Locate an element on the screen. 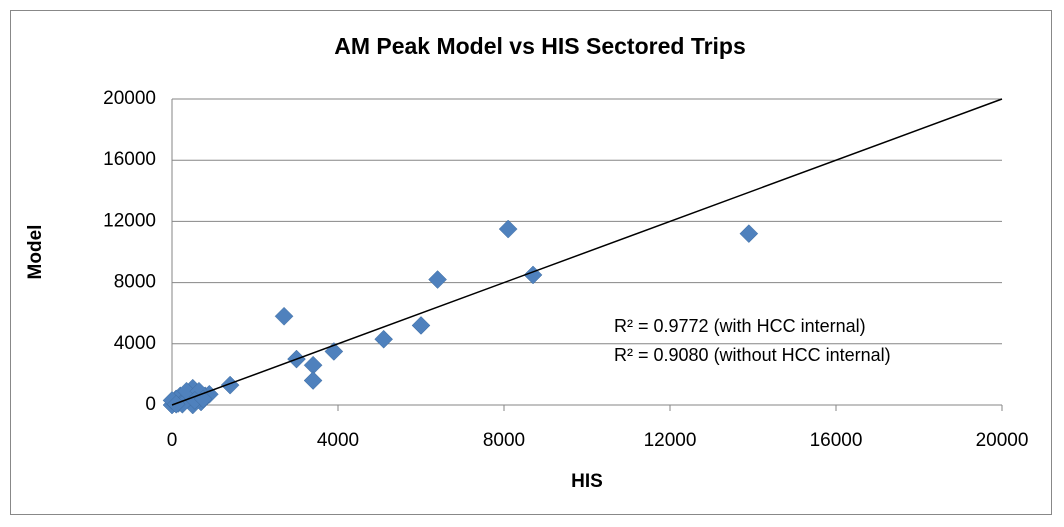  y-tick-label: 8000 is located at coordinates (135, 282).